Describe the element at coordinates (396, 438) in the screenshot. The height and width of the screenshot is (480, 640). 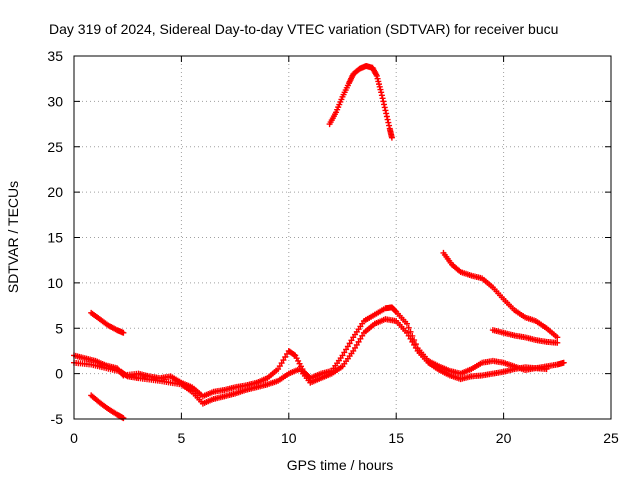
I see `x-tick-label: 15` at that location.